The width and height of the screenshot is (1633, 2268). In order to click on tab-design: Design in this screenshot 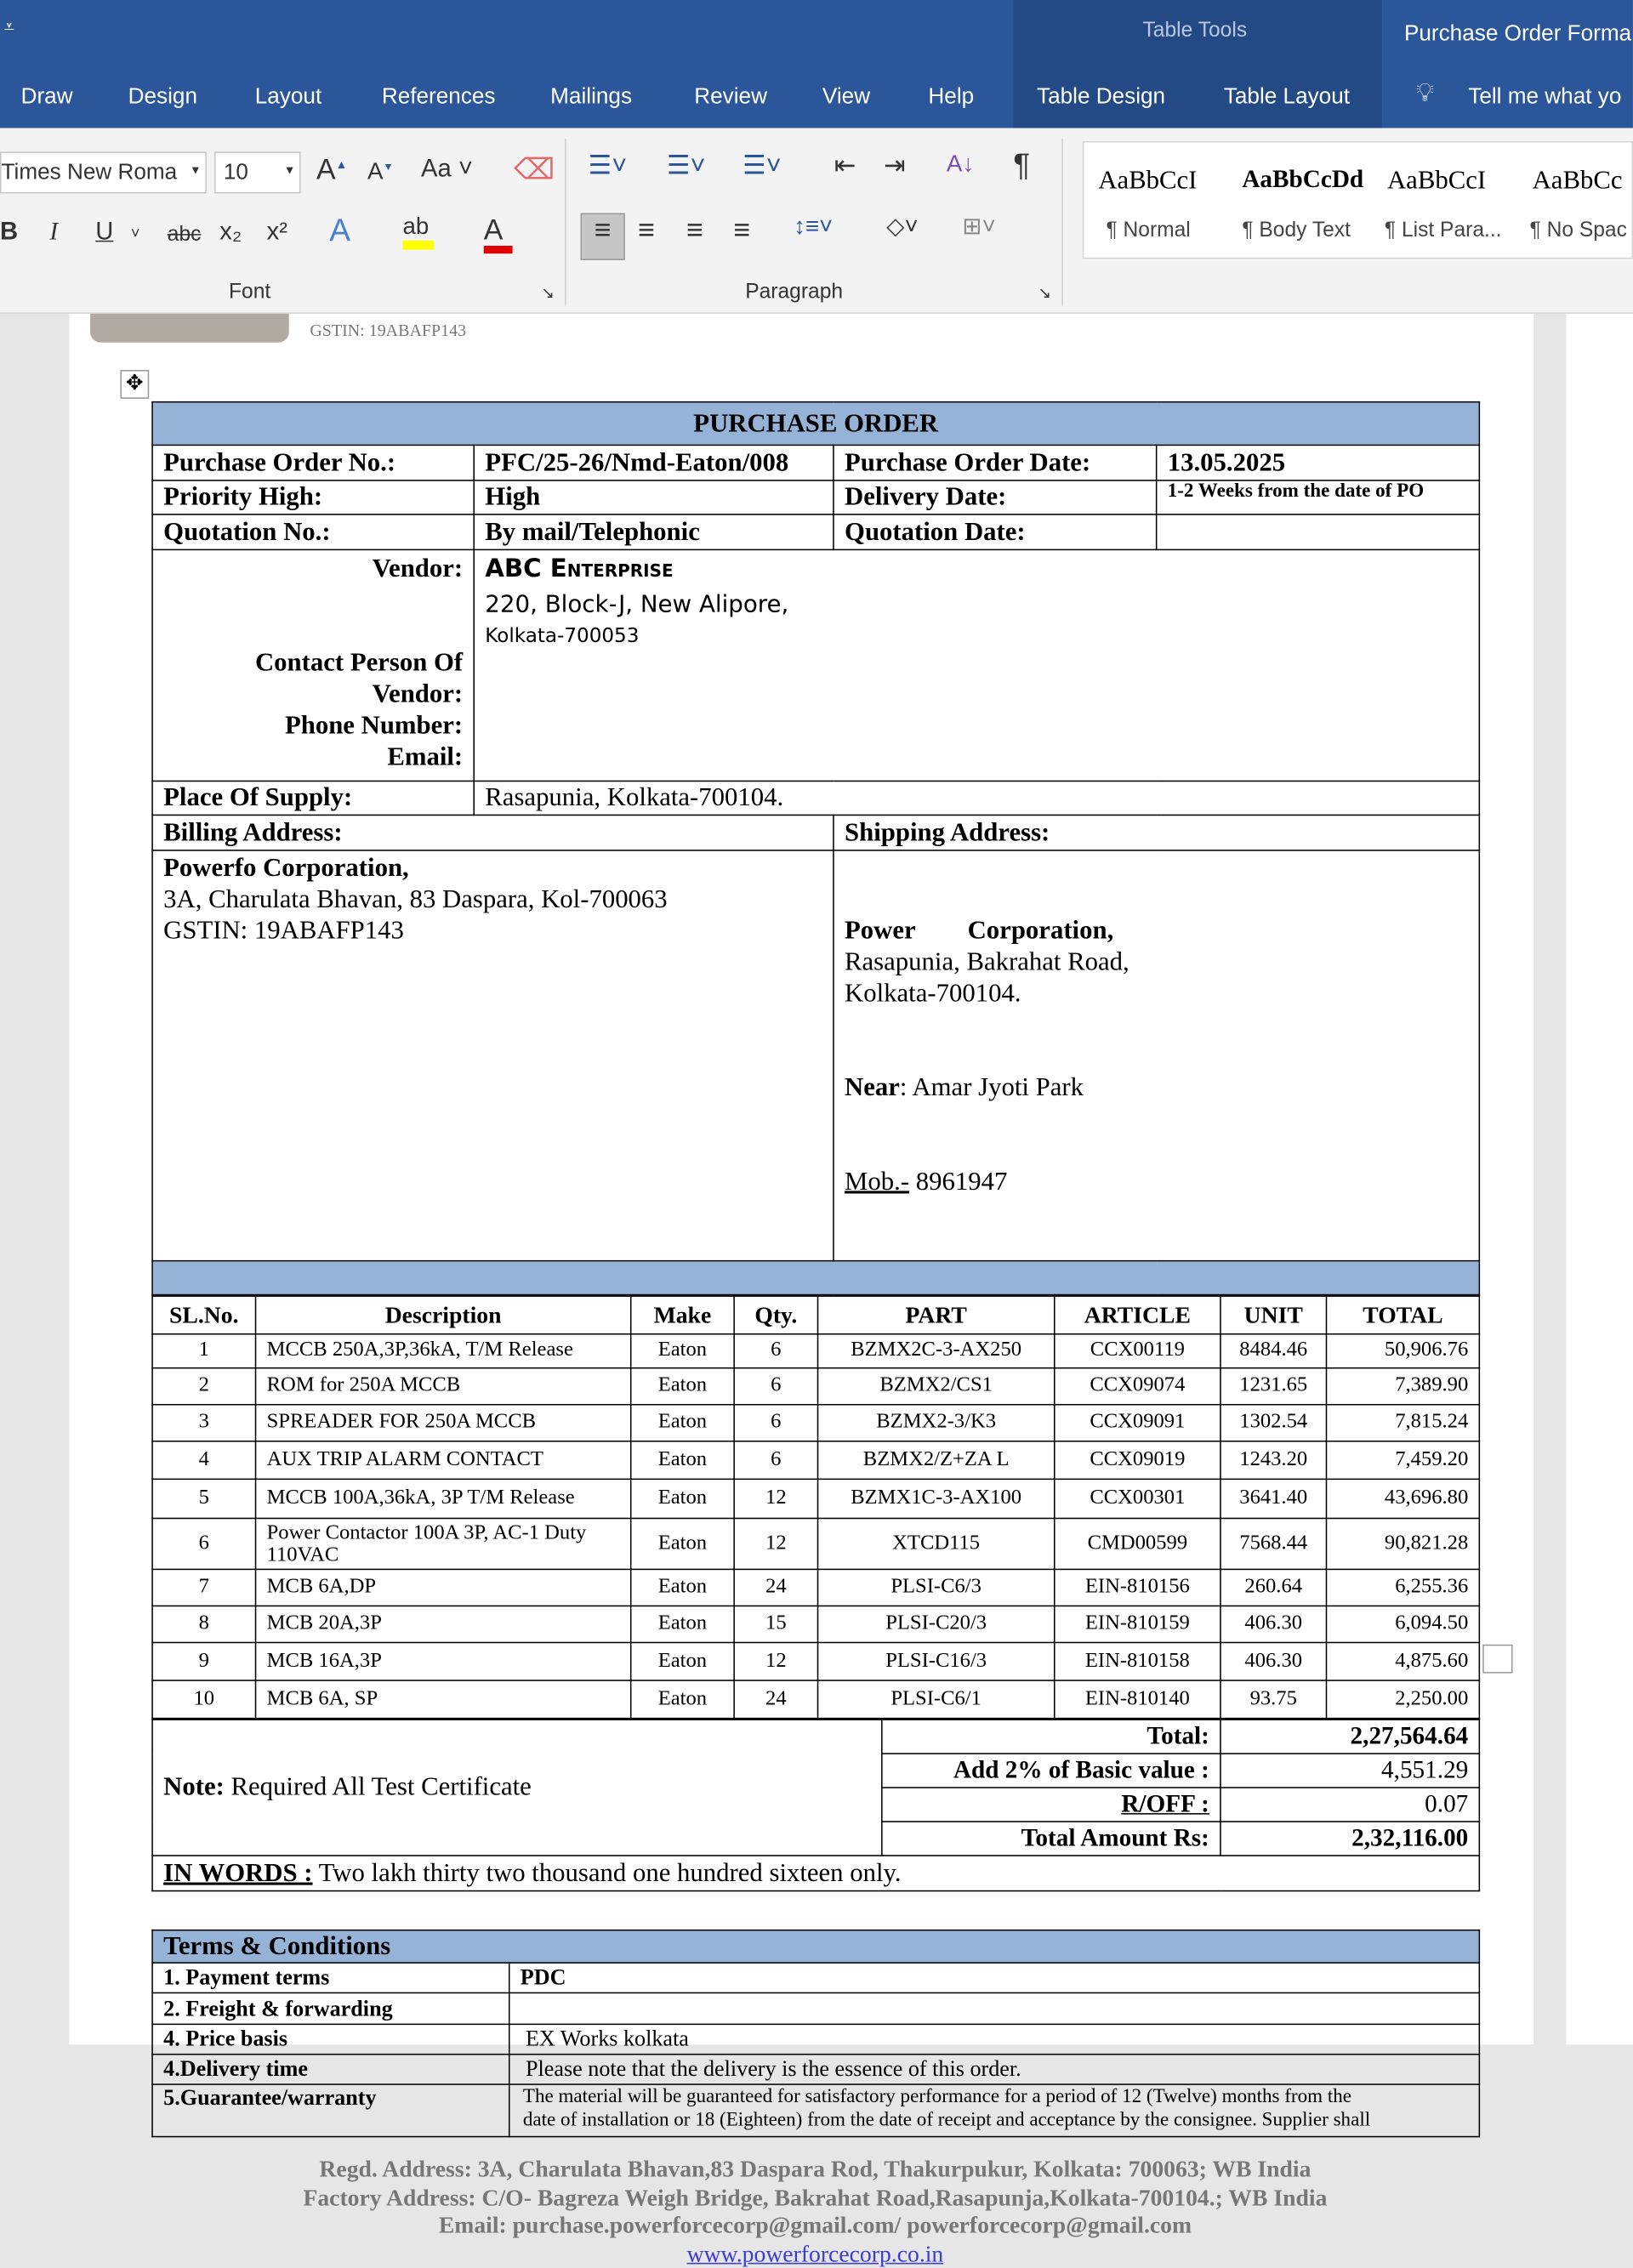, I will do `click(162, 96)`.